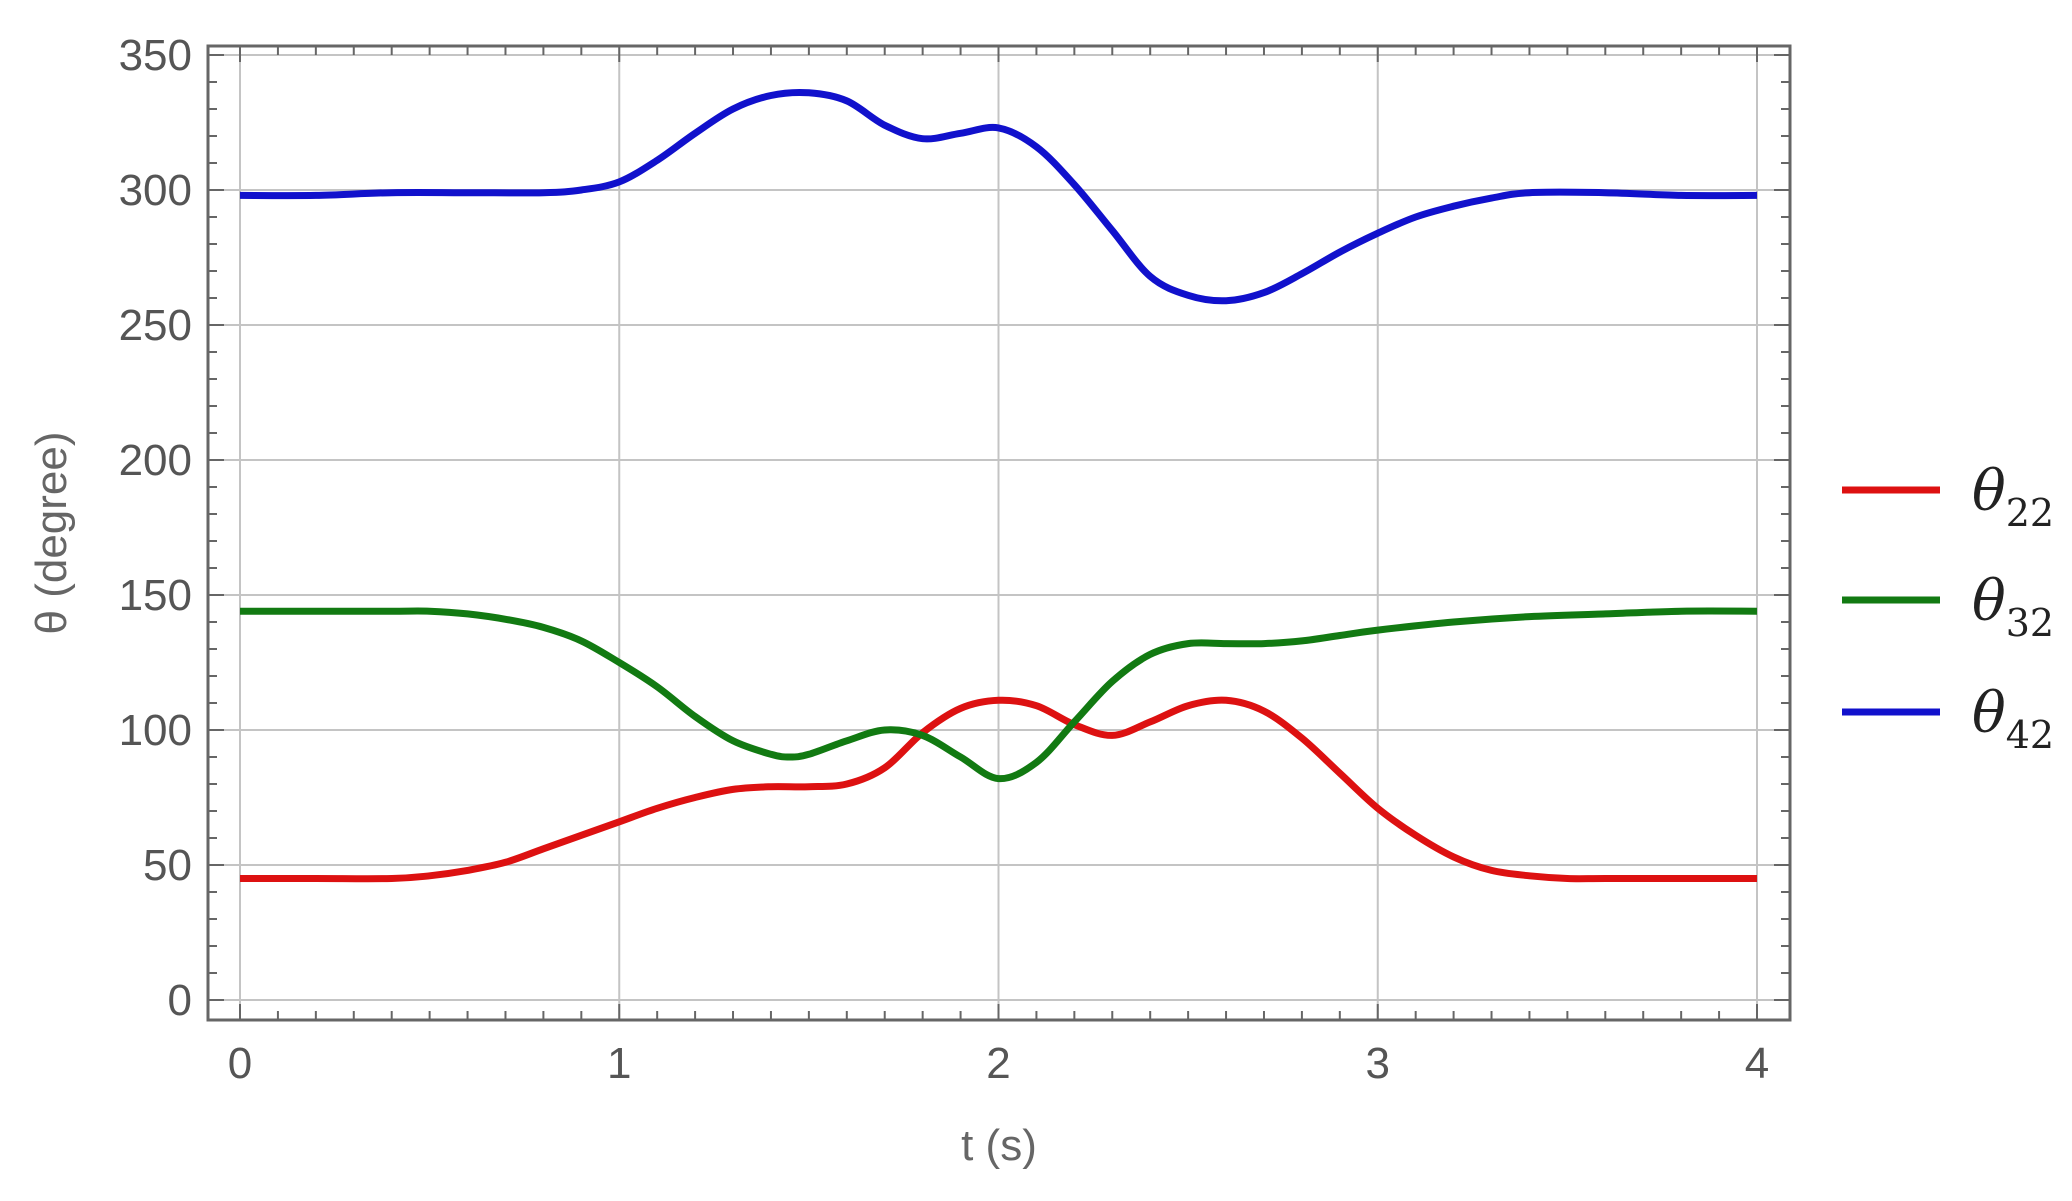 This screenshot has width=2072, height=1201. I want to click on x-tick-labels: 0 1 2 3 4, so click(998, 1063).